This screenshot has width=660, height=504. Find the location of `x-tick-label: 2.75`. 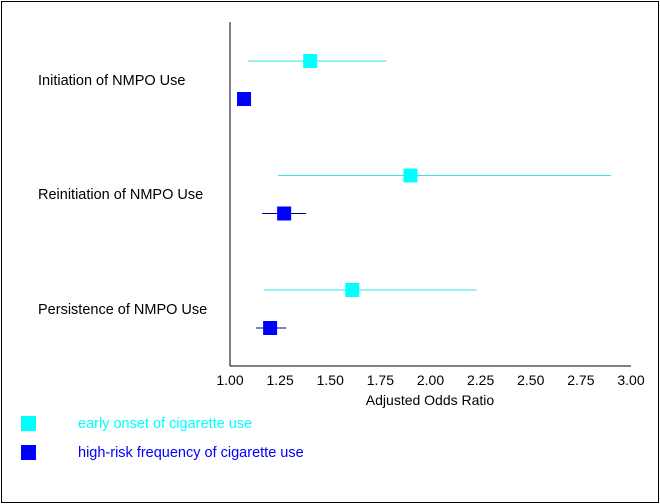

x-tick-label: 2.75 is located at coordinates (580, 380).